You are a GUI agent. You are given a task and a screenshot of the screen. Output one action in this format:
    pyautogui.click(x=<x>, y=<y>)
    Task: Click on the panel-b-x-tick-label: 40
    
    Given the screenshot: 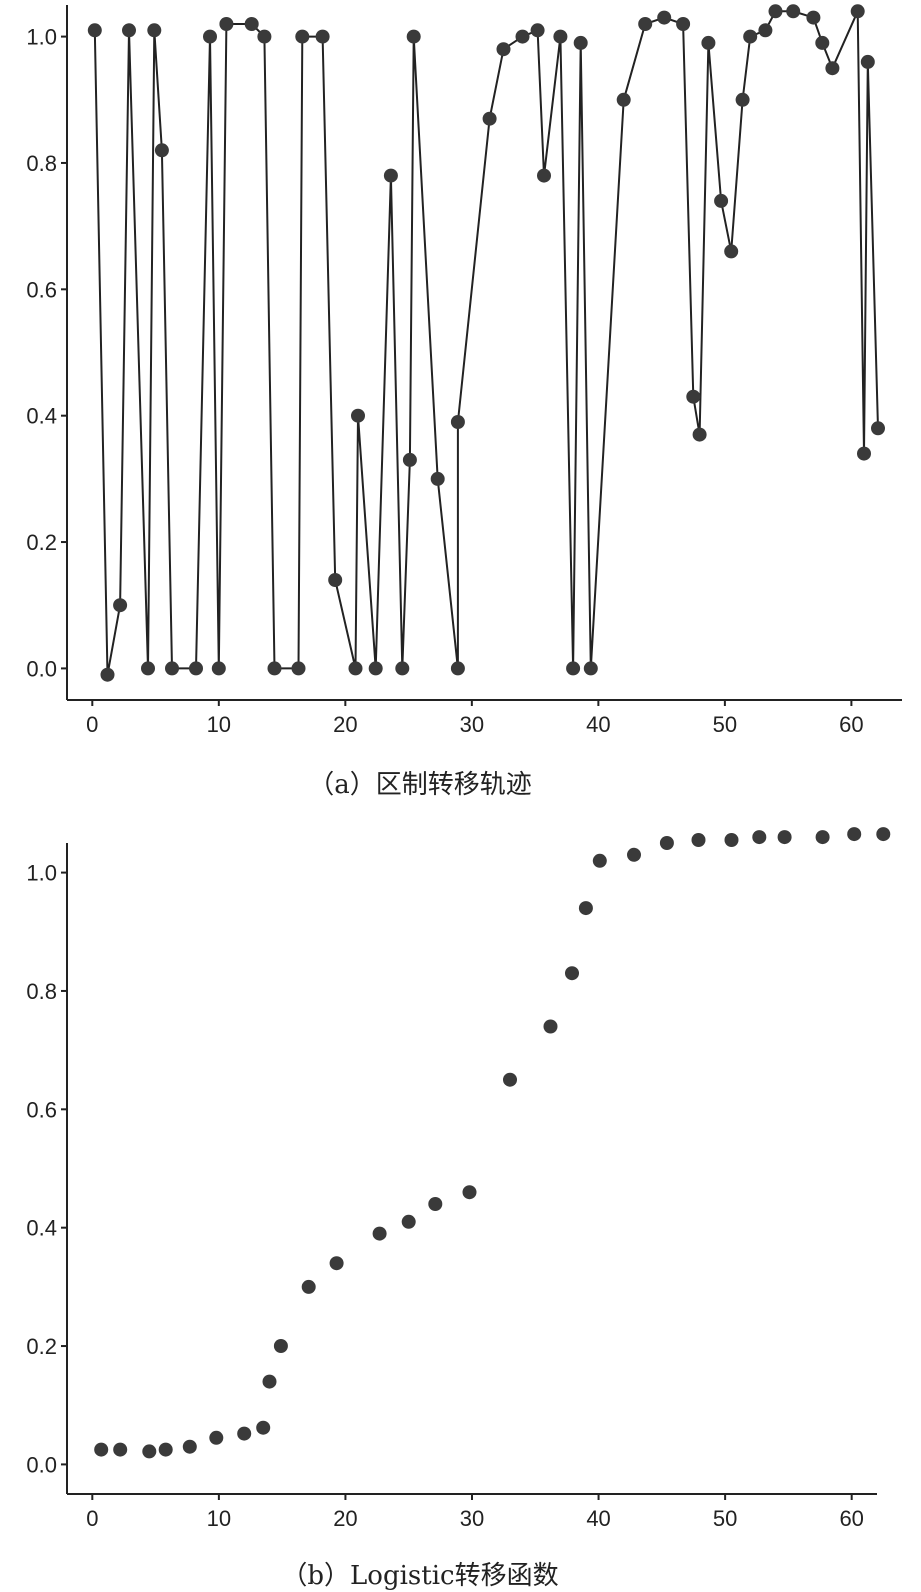 What is the action you would take?
    pyautogui.click(x=598, y=1518)
    